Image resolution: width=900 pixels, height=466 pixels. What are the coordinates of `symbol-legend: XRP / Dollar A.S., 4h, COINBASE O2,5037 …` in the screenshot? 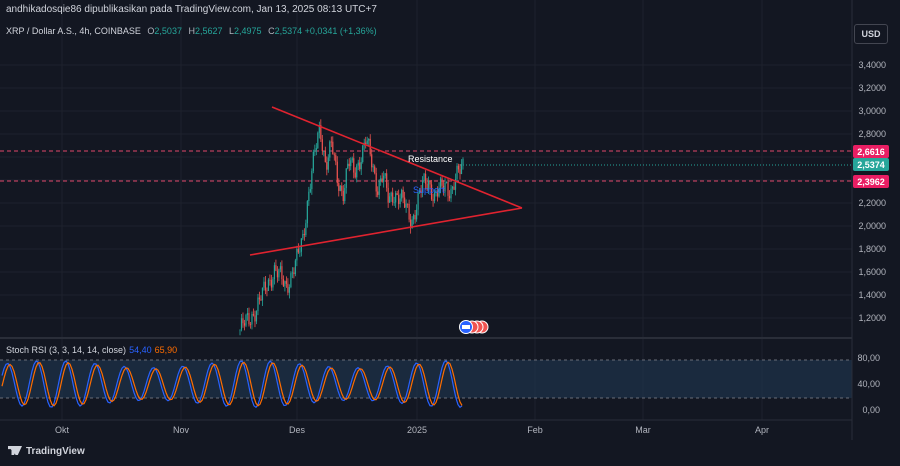 It's located at (191, 31).